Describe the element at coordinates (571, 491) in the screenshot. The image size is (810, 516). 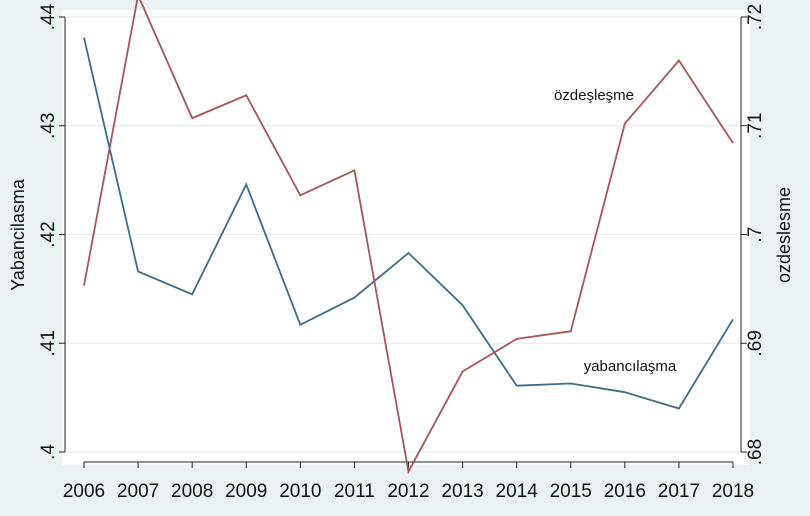
I see `x-tick-label: 2015` at that location.